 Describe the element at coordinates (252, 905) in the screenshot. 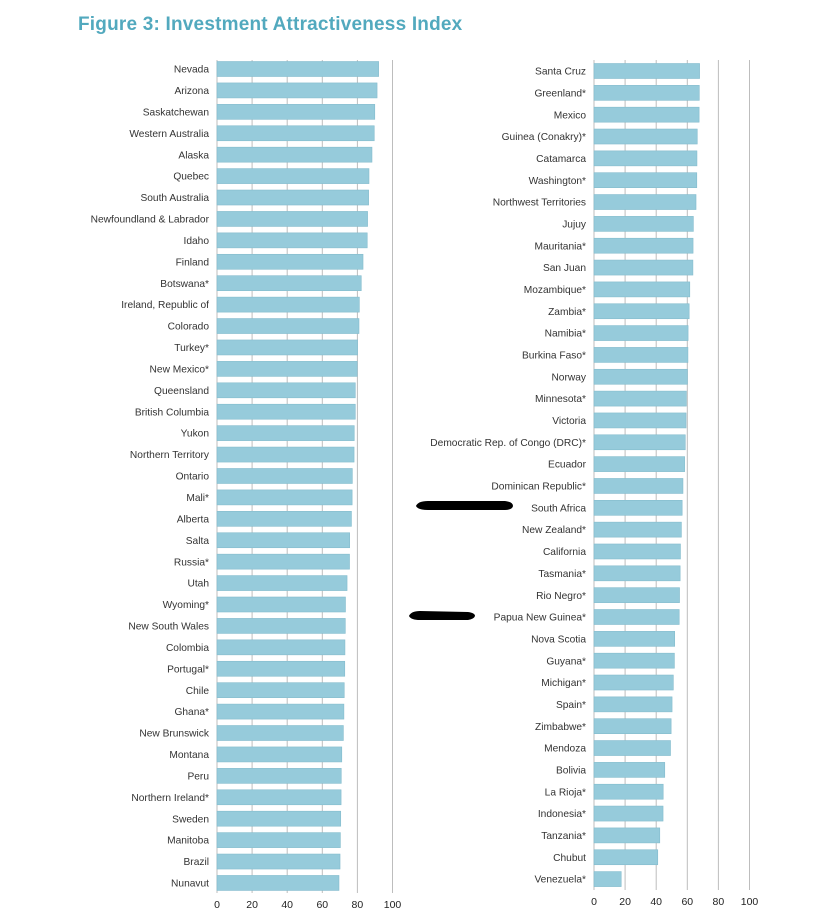

I see `x-tick-label: 20` at that location.